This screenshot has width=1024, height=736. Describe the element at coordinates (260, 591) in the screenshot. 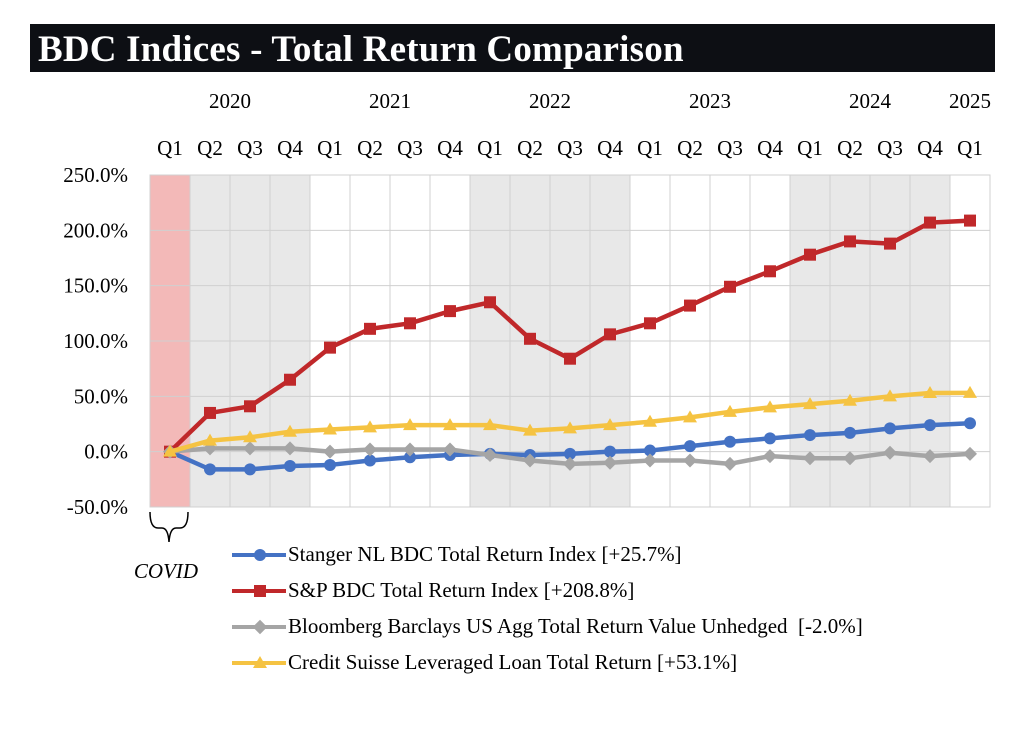

I see `square-marker-icon` at that location.